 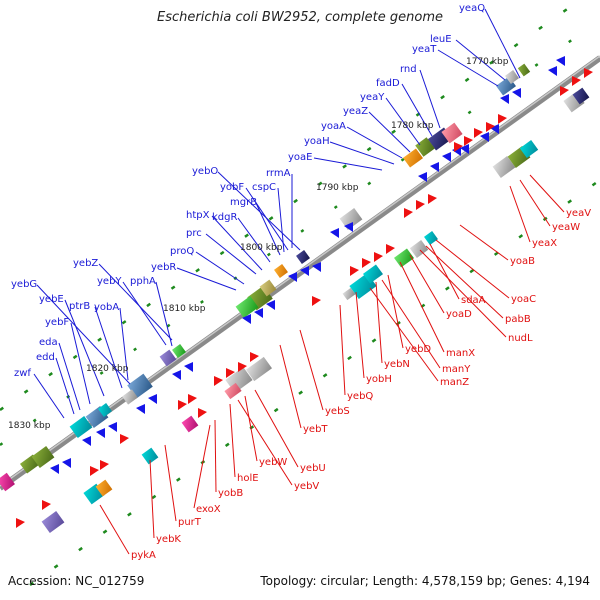 I want to click on gene-label-yoaB: yoaB, so click(x=522, y=261).